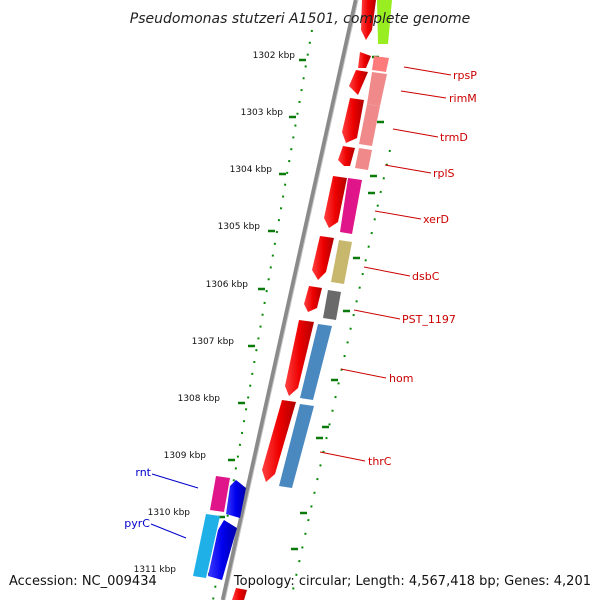 This screenshot has height=600, width=600. What do you see at coordinates (262, 113) in the screenshot?
I see `kbp-label: 1303 kbp` at bounding box center [262, 113].